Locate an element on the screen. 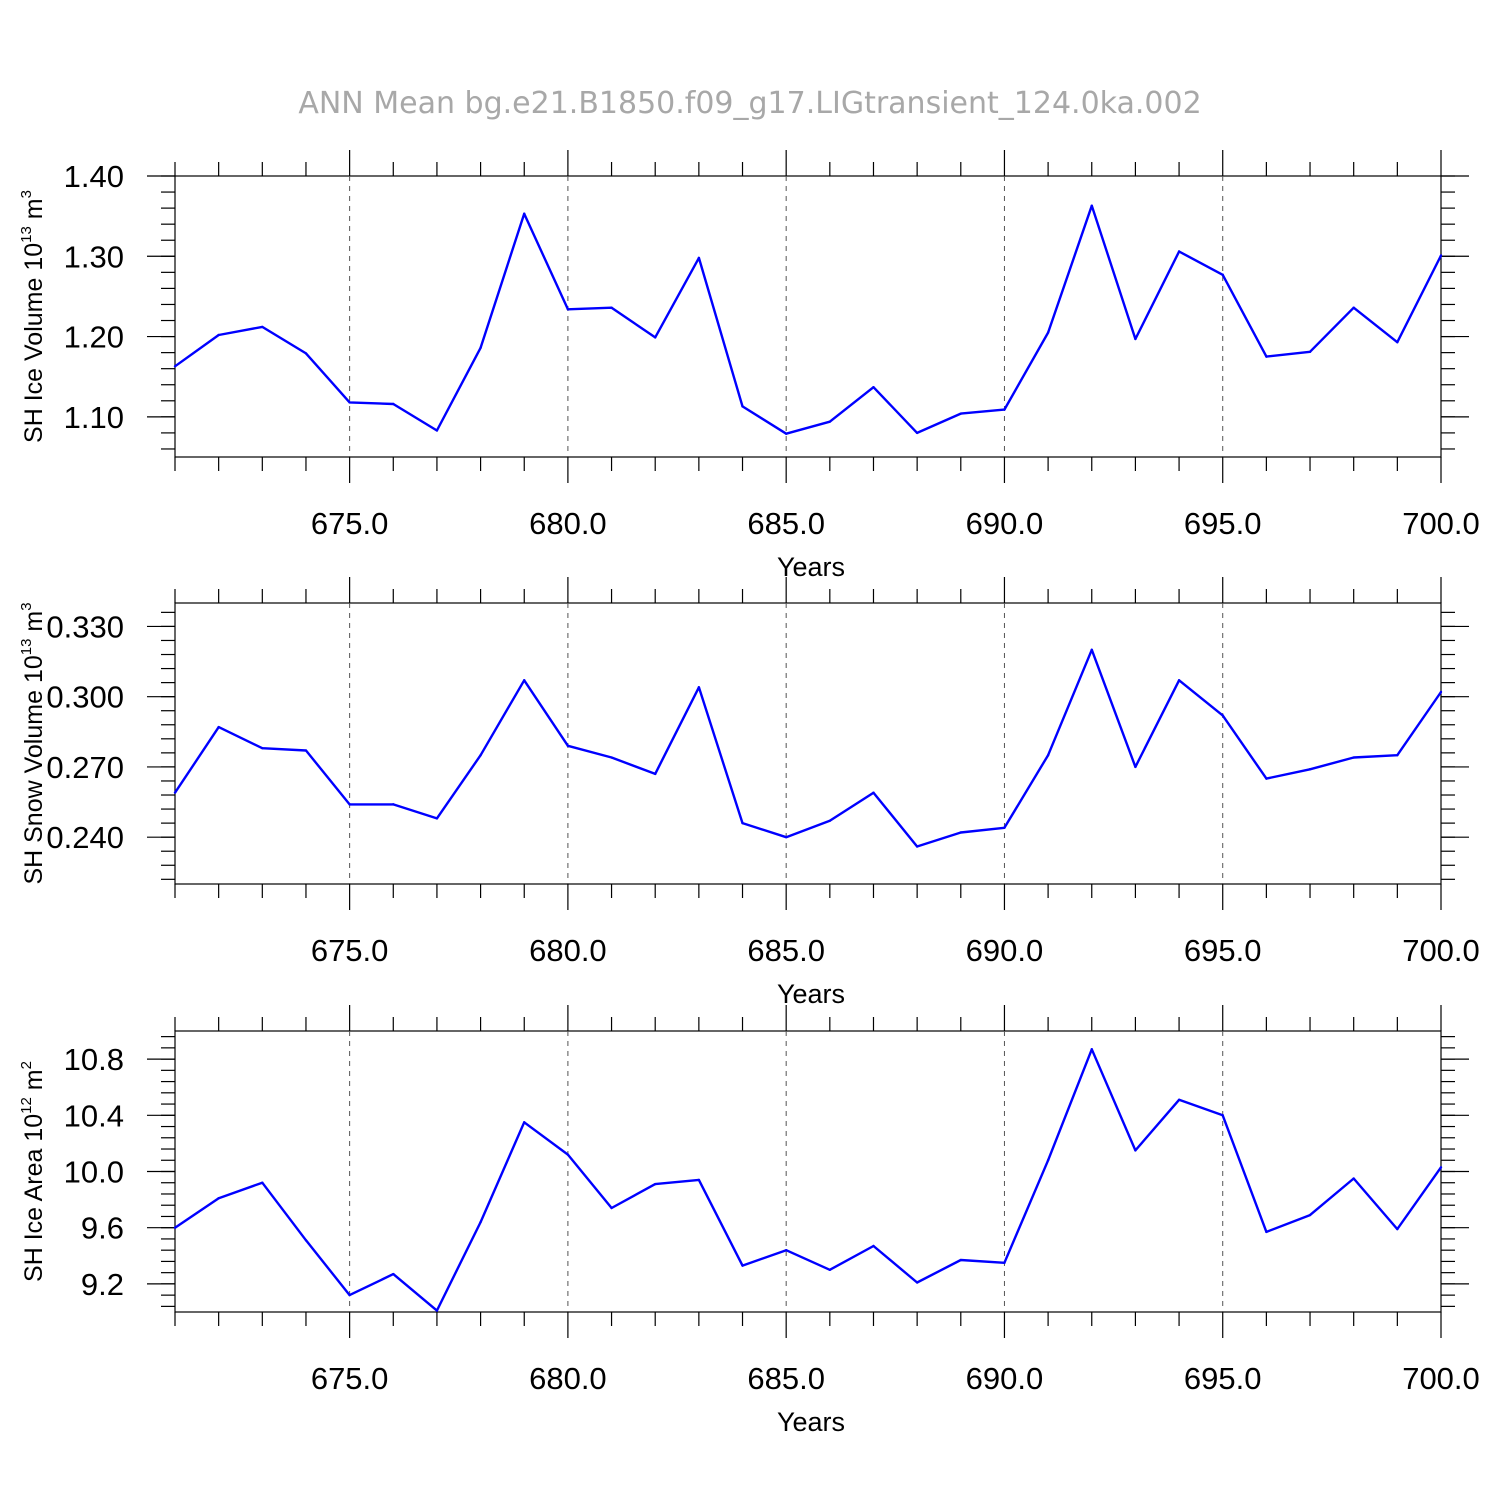  y-axis-label: SH Ice Area 1012 m2 is located at coordinates (33, 1171).